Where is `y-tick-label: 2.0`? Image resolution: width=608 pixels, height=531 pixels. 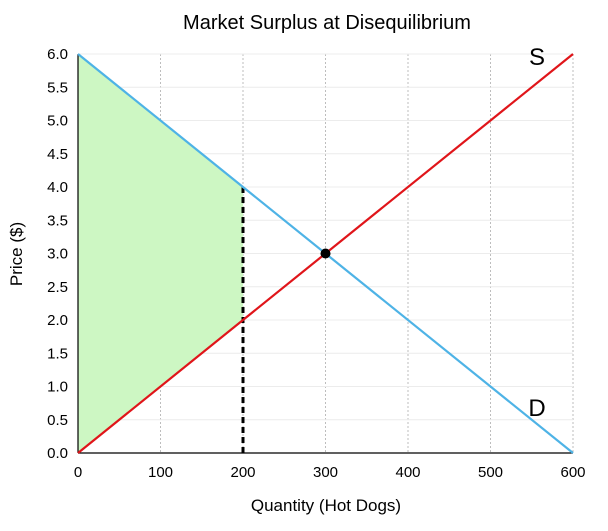
y-tick-label: 2.0 is located at coordinates (57, 320).